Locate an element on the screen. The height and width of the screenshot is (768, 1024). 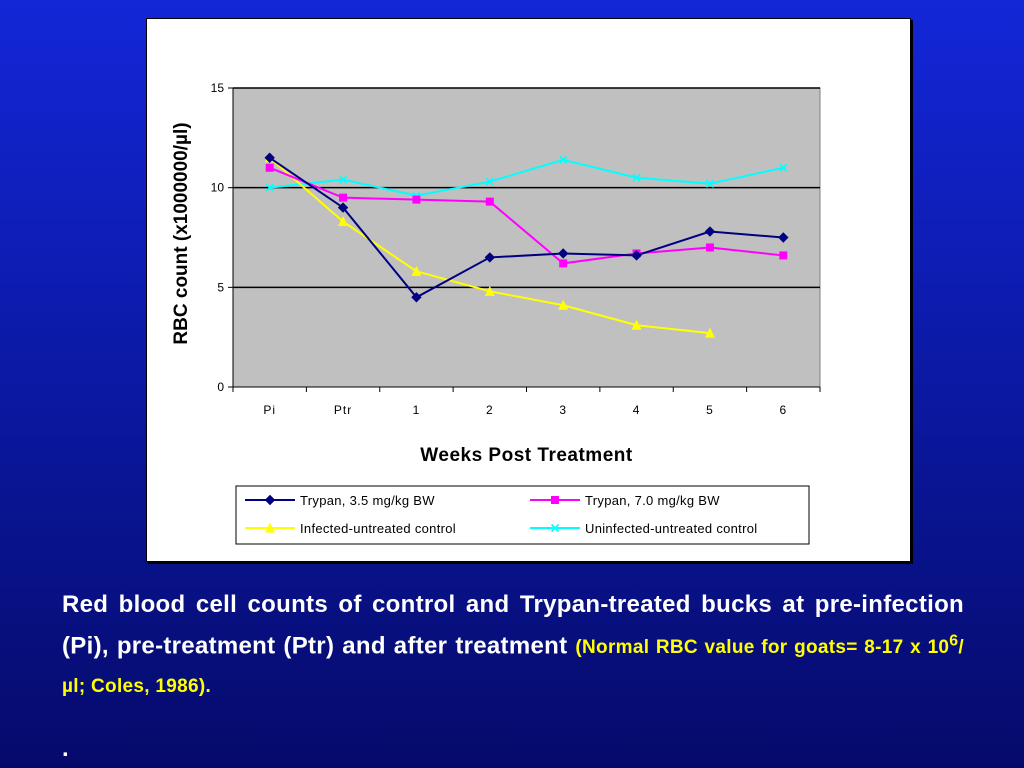
series-4-point-6-stroke-b is located at coordinates (783, 167).